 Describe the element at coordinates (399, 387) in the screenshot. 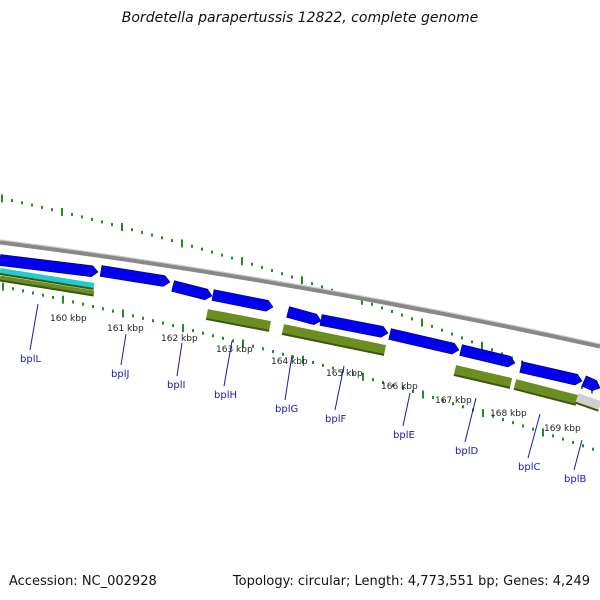

I see `scale-label: 166 kbp` at that location.